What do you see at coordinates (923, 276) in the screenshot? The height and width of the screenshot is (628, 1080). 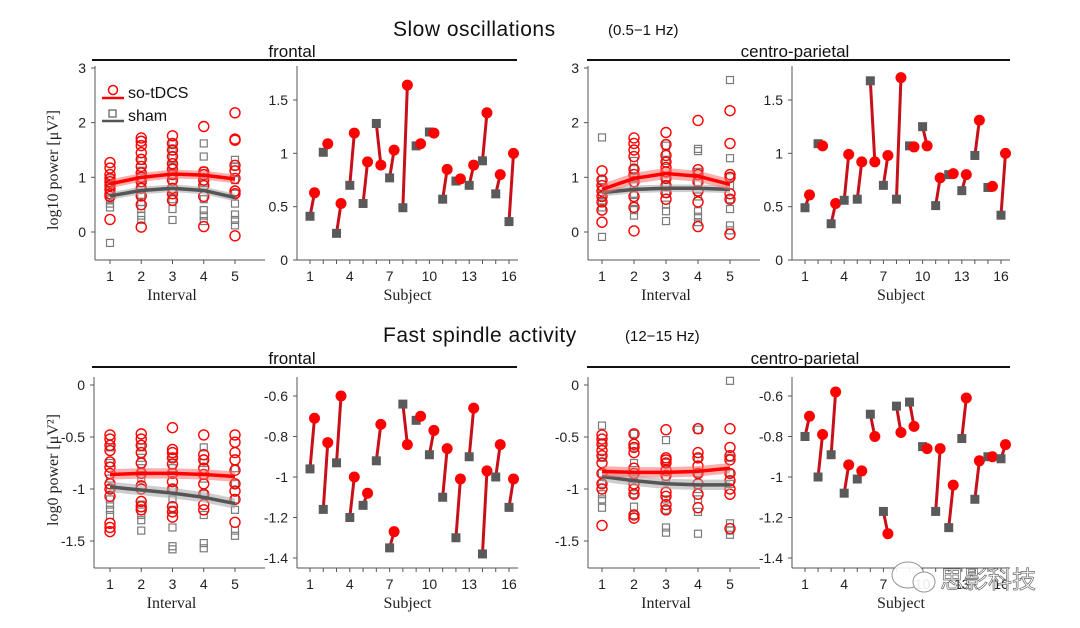 I see `x-tick-label: 10` at bounding box center [923, 276].